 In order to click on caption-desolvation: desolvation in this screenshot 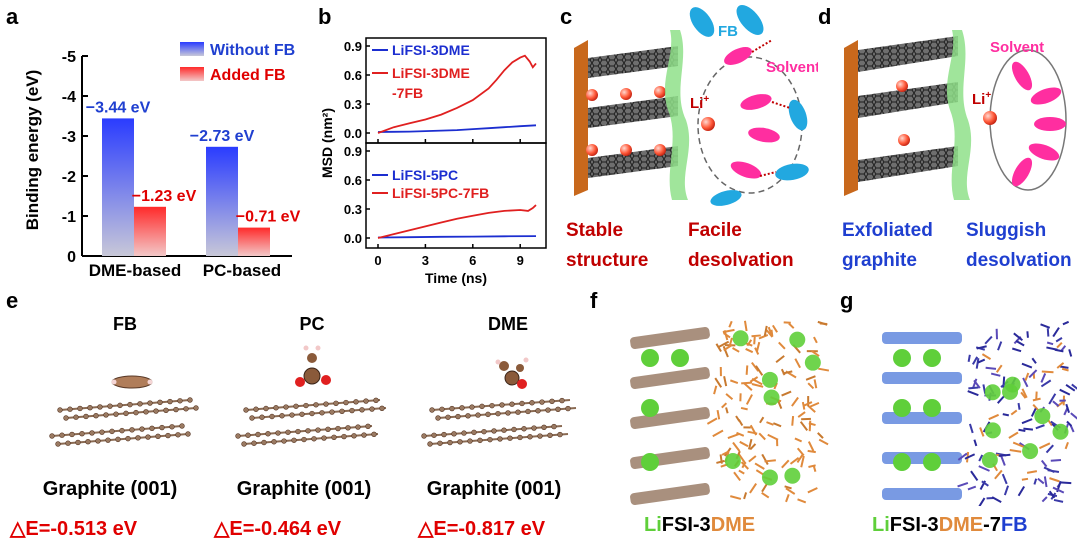, I will do `click(1019, 260)`.